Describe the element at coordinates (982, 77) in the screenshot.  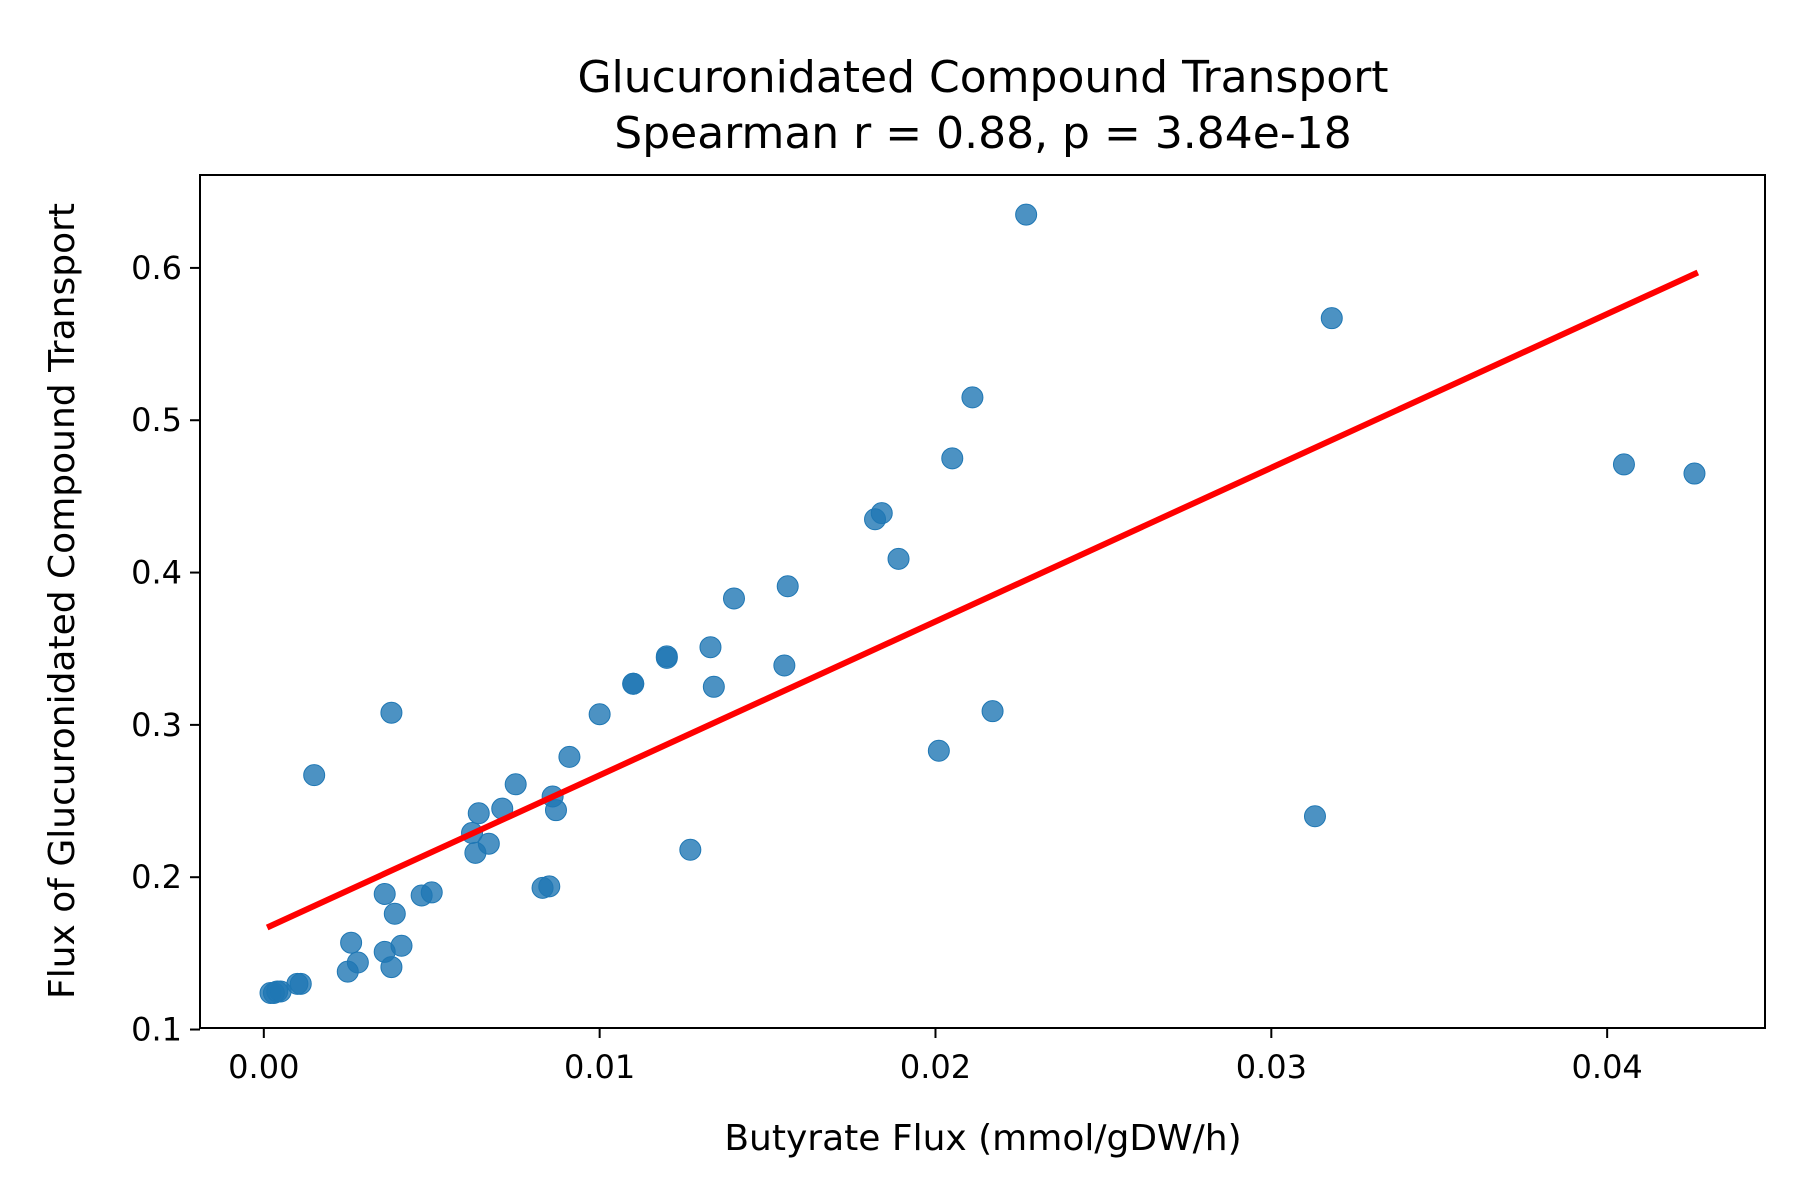
I see `chart-title: Glucuronidated Compound Transport` at that location.